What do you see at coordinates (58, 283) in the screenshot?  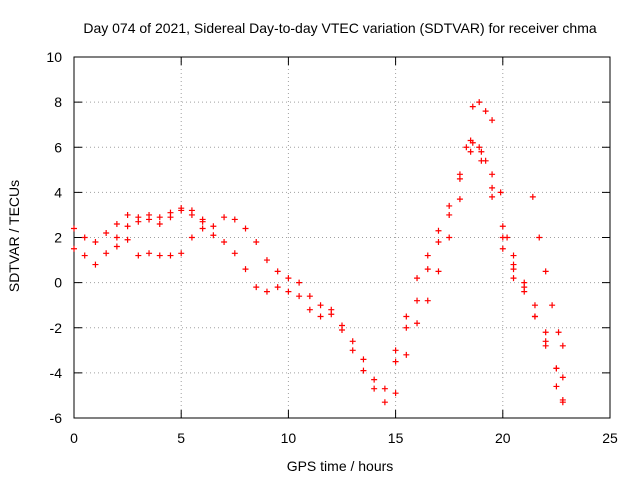 I see `y-tick-label: 0` at bounding box center [58, 283].